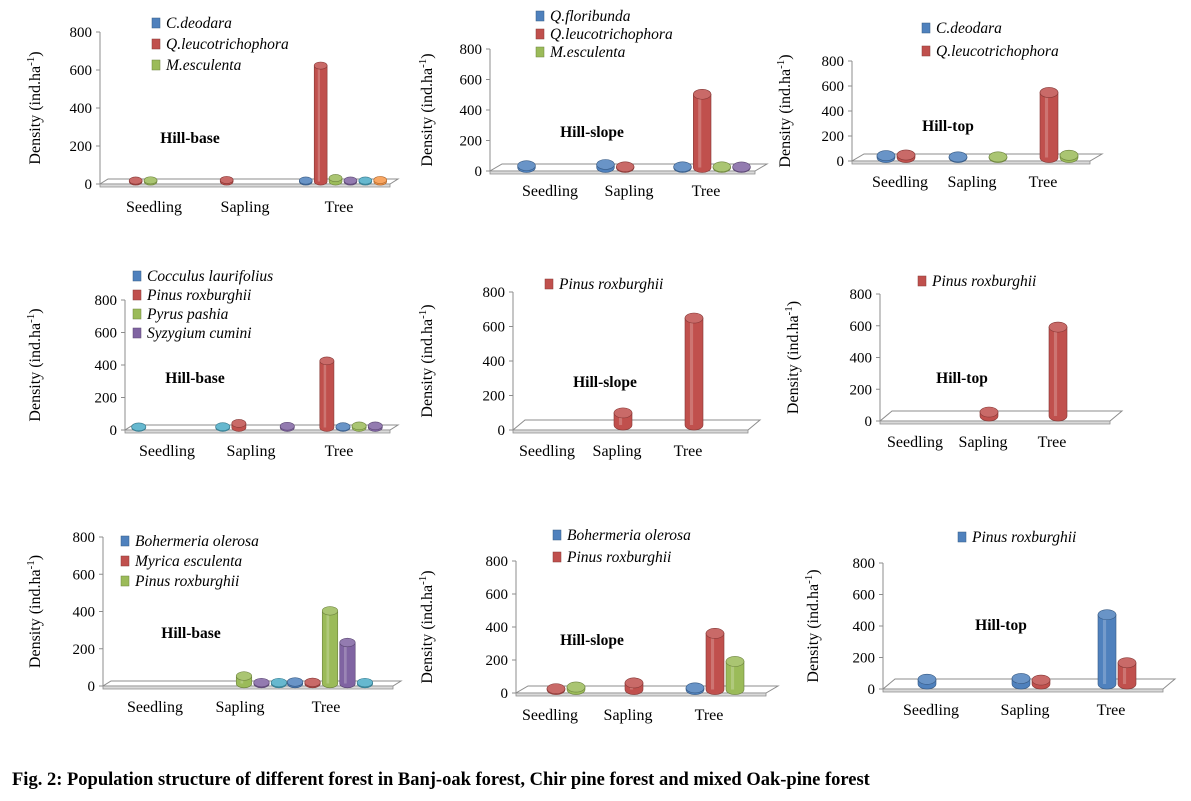 The height and width of the screenshot is (801, 1191). What do you see at coordinates (587, 52) in the screenshot?
I see `legend-entry: M.esculenta` at bounding box center [587, 52].